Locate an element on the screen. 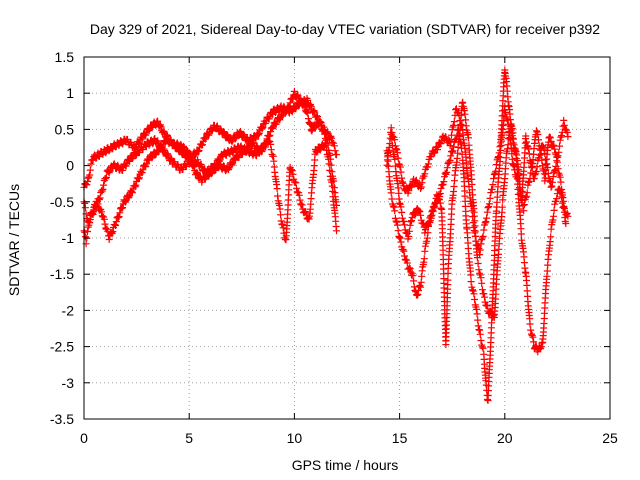  x-tick-label: 10 is located at coordinates (295, 438).